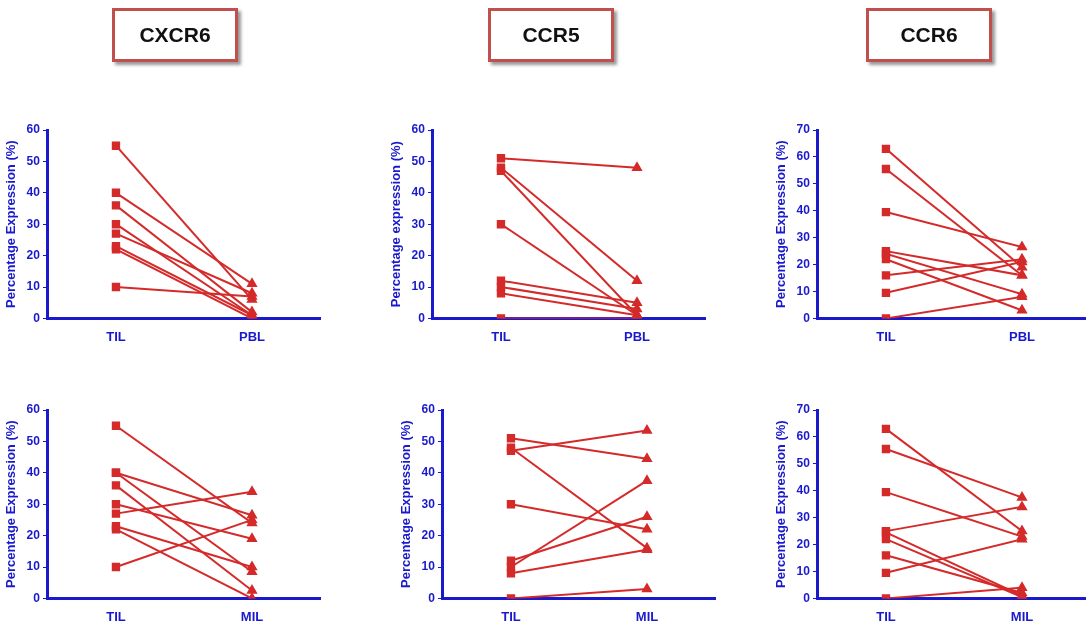 Image resolution: width=1086 pixels, height=626 pixels. Describe the element at coordinates (551, 35) in the screenshot. I see `chart-title: CCR5` at that location.